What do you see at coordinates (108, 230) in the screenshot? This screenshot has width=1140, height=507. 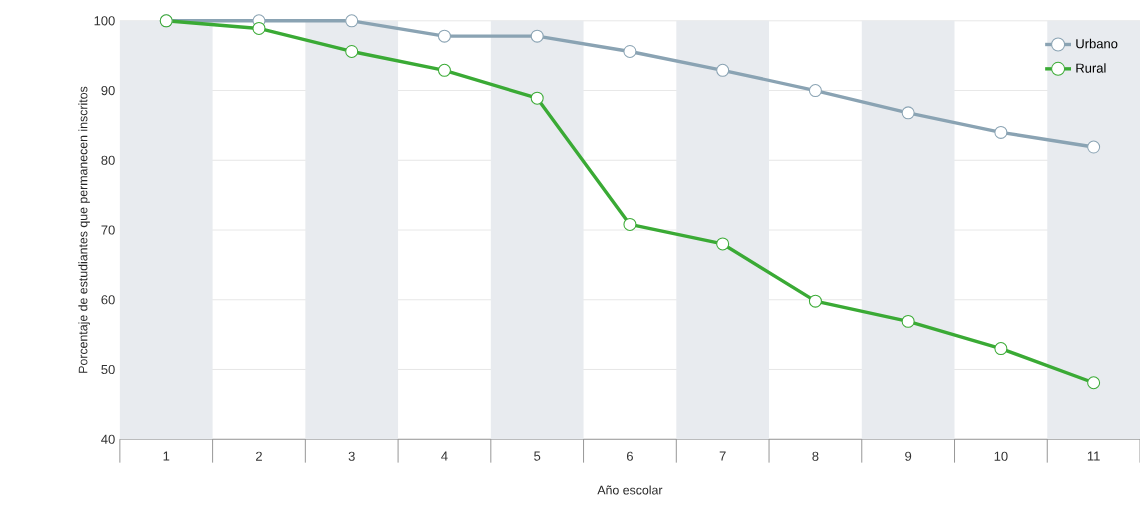 I see `y-tick-label: 70` at bounding box center [108, 230].